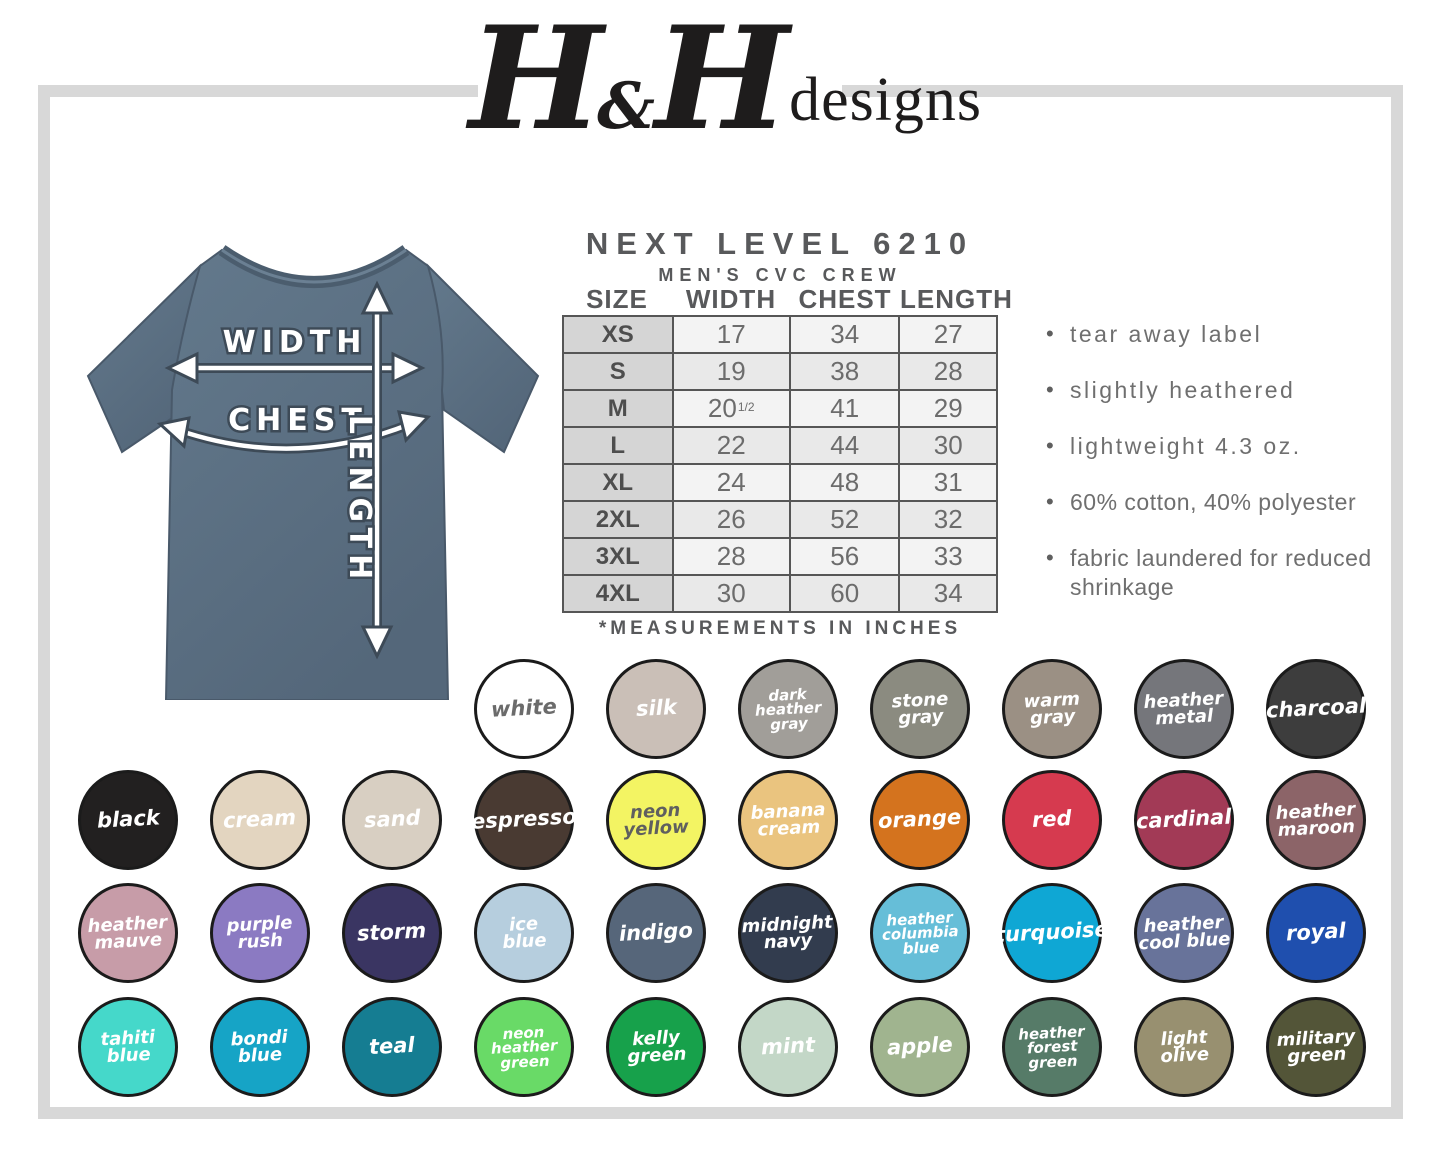  Describe the element at coordinates (1183, 708) in the screenshot. I see `swatch-label: heather metal` at that location.